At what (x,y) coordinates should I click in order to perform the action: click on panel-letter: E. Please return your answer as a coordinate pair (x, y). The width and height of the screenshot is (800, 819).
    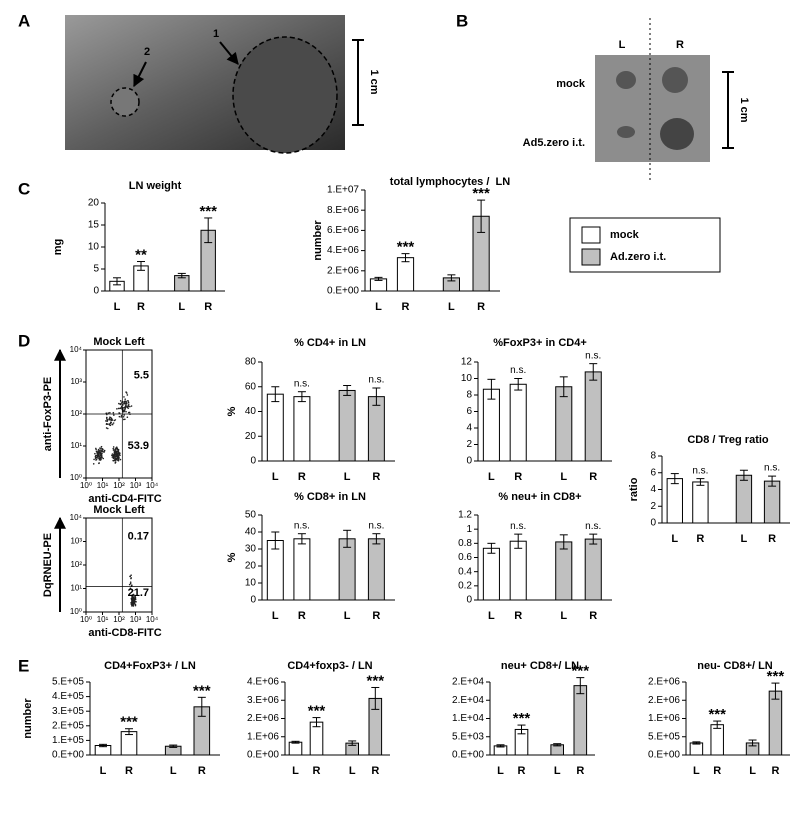
    Looking at the image, I should click on (23, 665).